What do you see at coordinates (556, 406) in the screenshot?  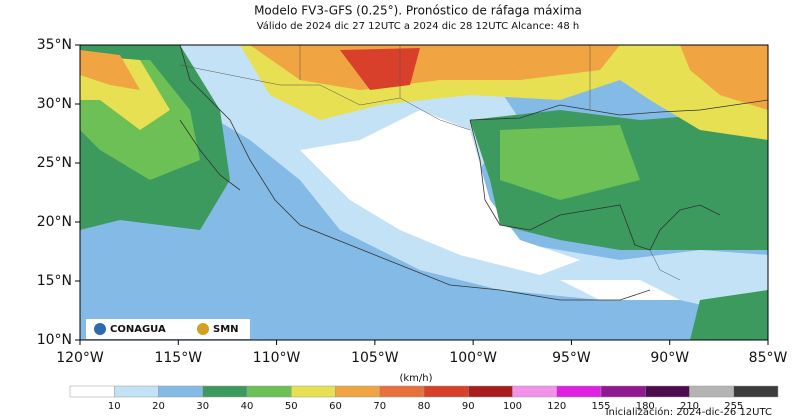 I see `colorbar-label: 120` at bounding box center [556, 406].